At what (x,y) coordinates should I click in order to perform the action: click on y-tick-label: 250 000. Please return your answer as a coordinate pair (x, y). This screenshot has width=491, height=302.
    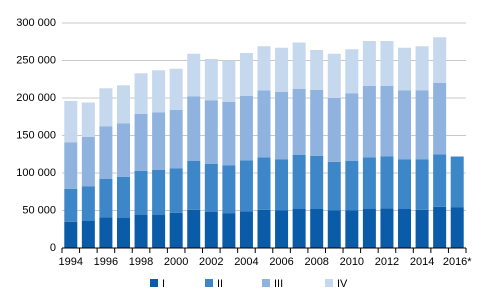
    Looking at the image, I should click on (36, 60).